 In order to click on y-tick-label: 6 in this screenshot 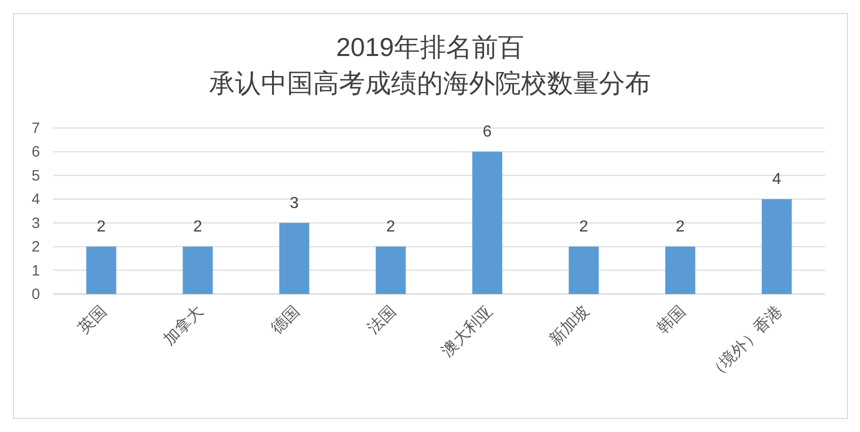, I will do `click(36, 152)`.